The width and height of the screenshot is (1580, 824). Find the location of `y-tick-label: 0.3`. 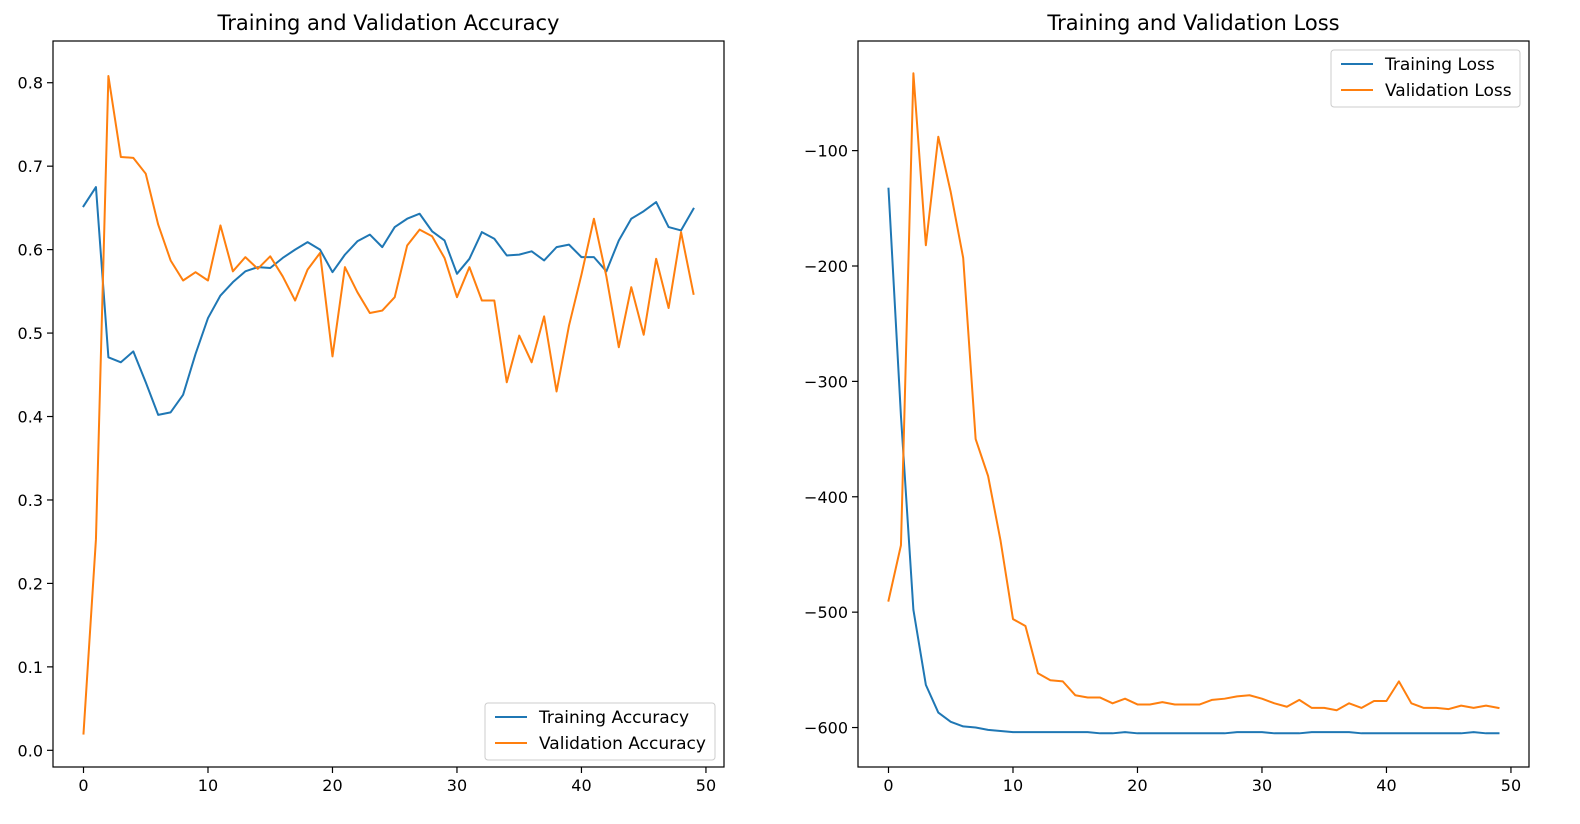

y-tick-label: 0.3 is located at coordinates (30, 500).